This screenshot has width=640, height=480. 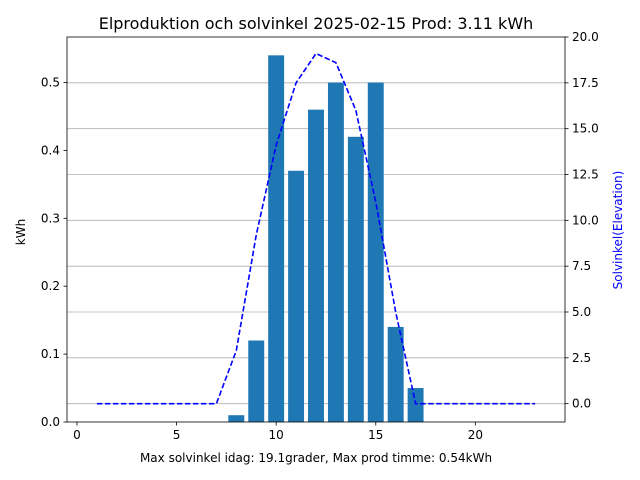 I want to click on y-right-tick-label: 17.5, so click(x=585, y=83).